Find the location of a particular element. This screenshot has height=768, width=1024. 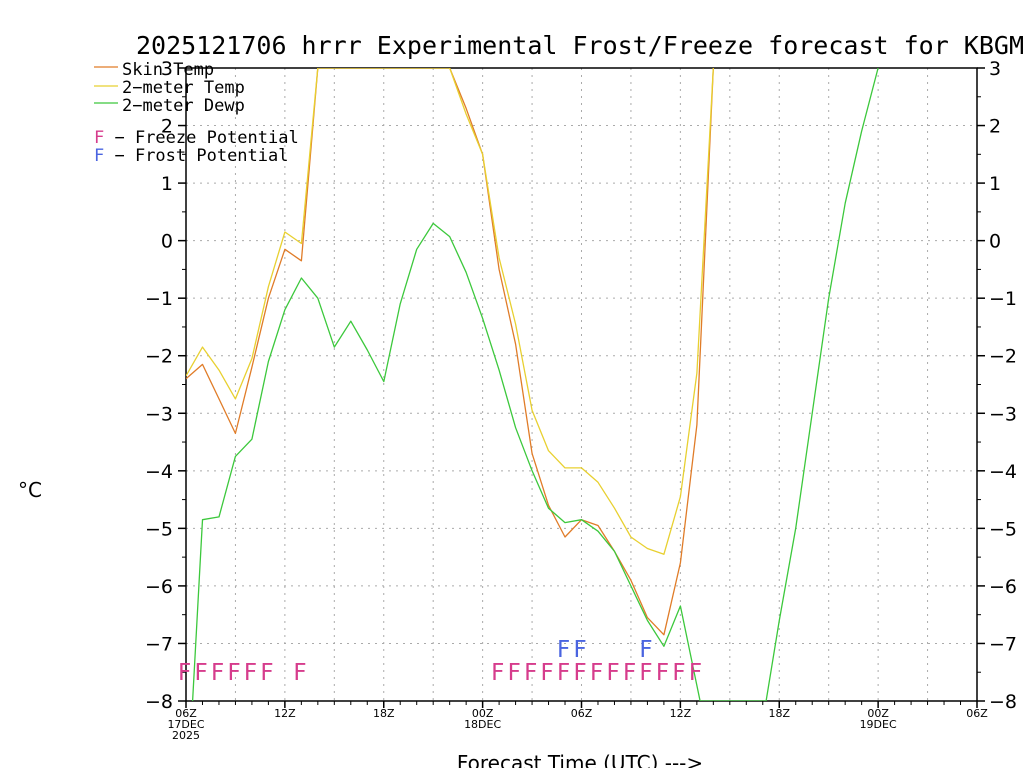

y-tick-label-right: −8 is located at coordinates (1003, 702).